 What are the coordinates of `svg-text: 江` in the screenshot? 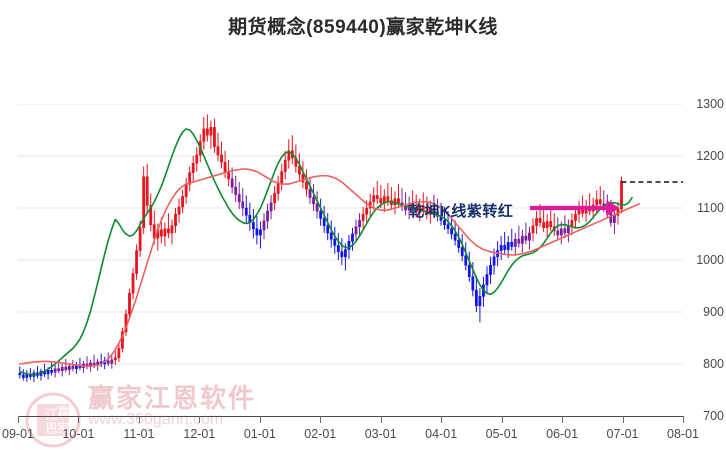 It's located at (51, 414).